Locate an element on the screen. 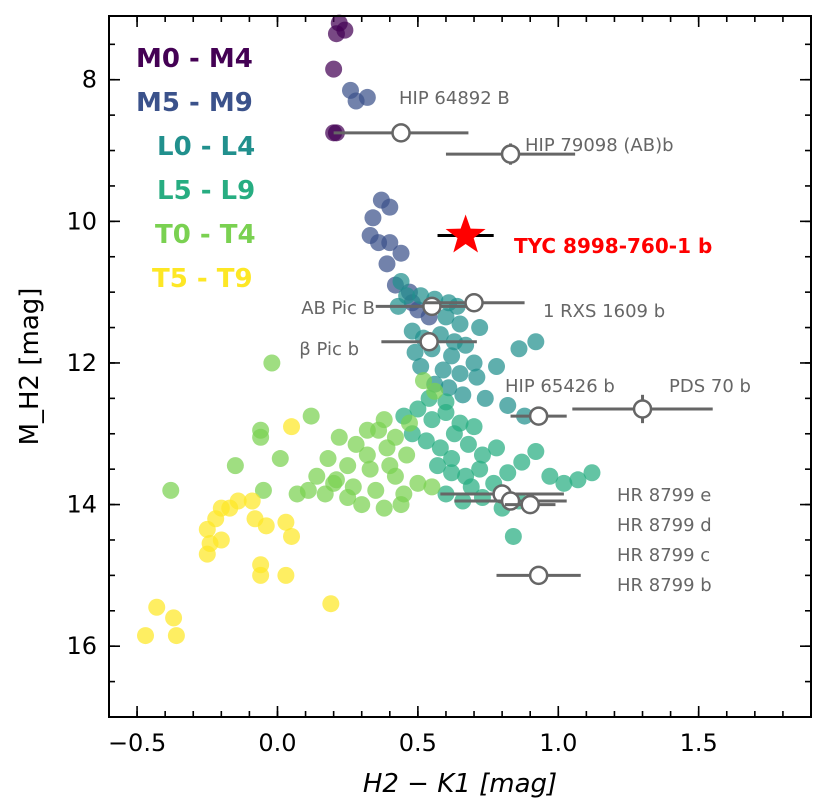  companion-label: HIP 79098 (AB)b is located at coordinates (599, 145).